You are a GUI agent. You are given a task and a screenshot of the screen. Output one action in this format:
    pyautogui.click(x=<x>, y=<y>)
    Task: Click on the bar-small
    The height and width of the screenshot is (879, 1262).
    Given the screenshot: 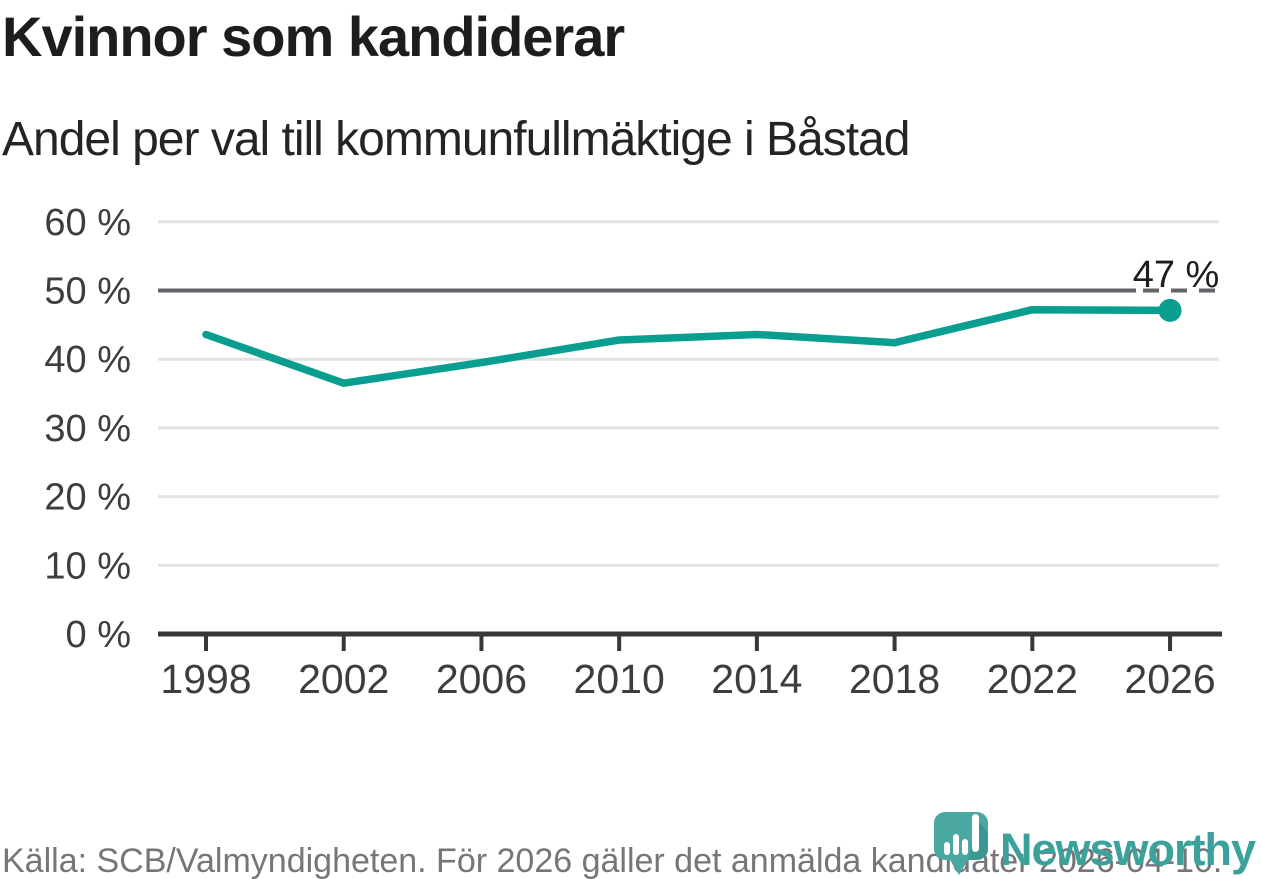 What is the action you would take?
    pyautogui.click(x=947, y=848)
    